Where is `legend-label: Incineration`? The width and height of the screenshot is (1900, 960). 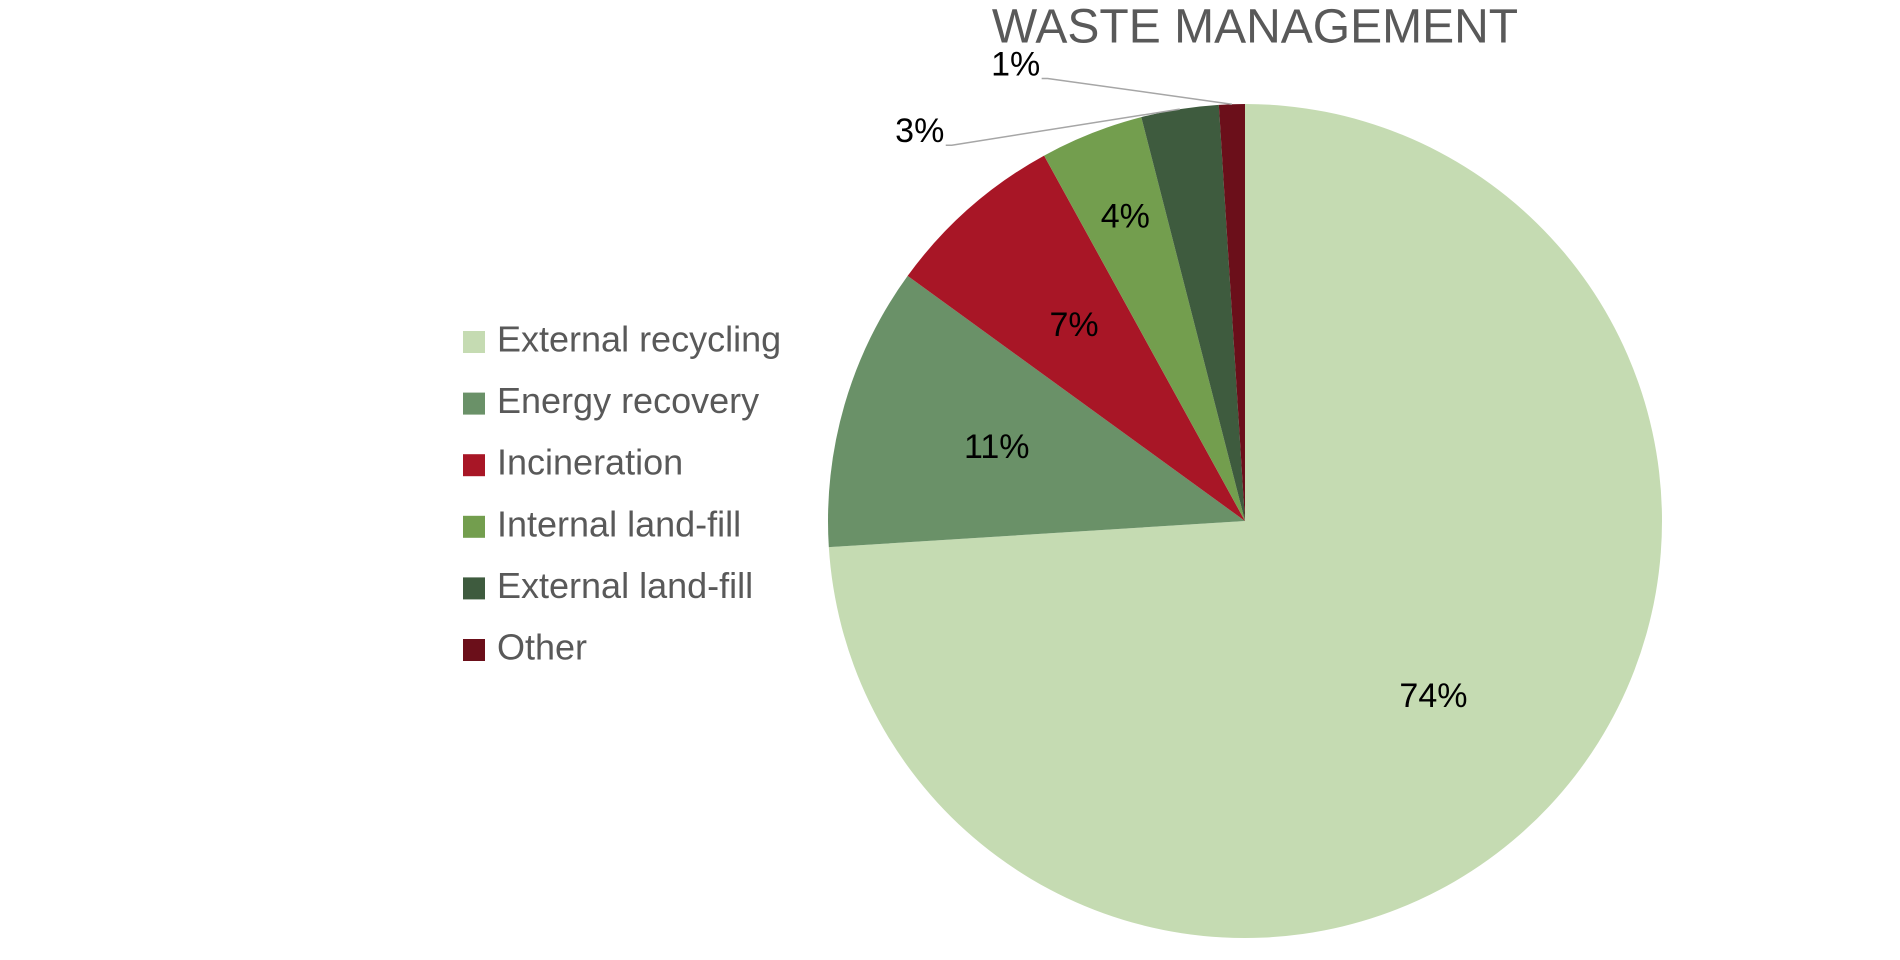 legend-label: Incineration is located at coordinates (590, 462).